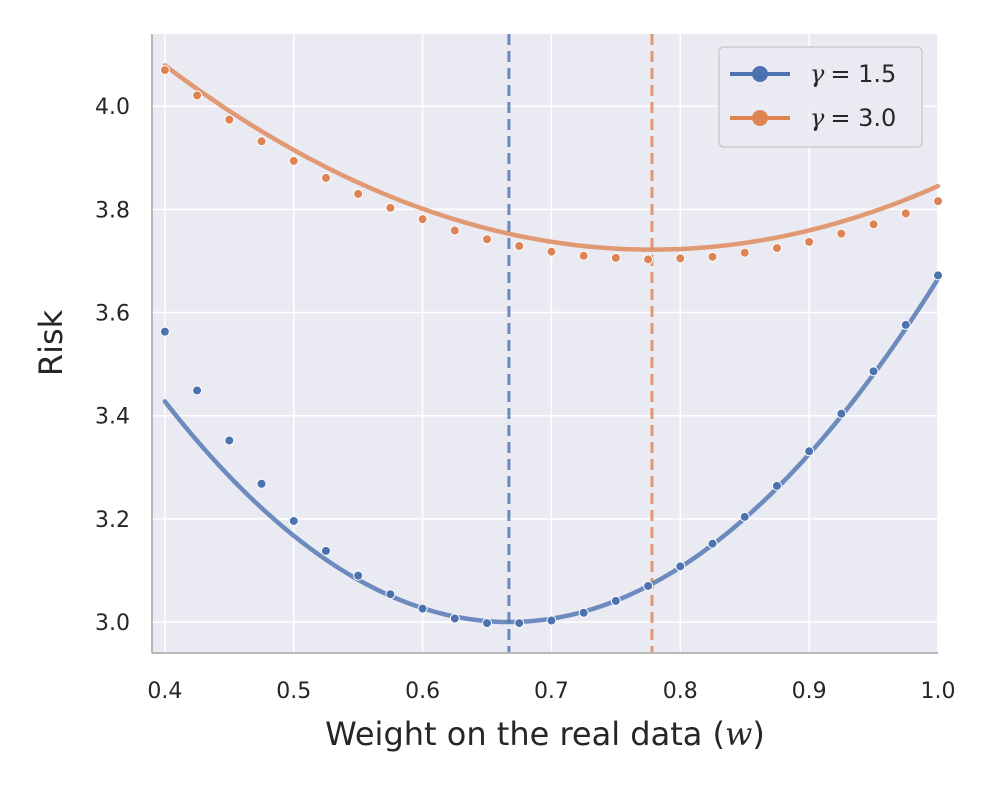 This screenshot has height=797, width=996. What do you see at coordinates (112, 107) in the screenshot?
I see `y-tick-label: 4.0` at bounding box center [112, 107].